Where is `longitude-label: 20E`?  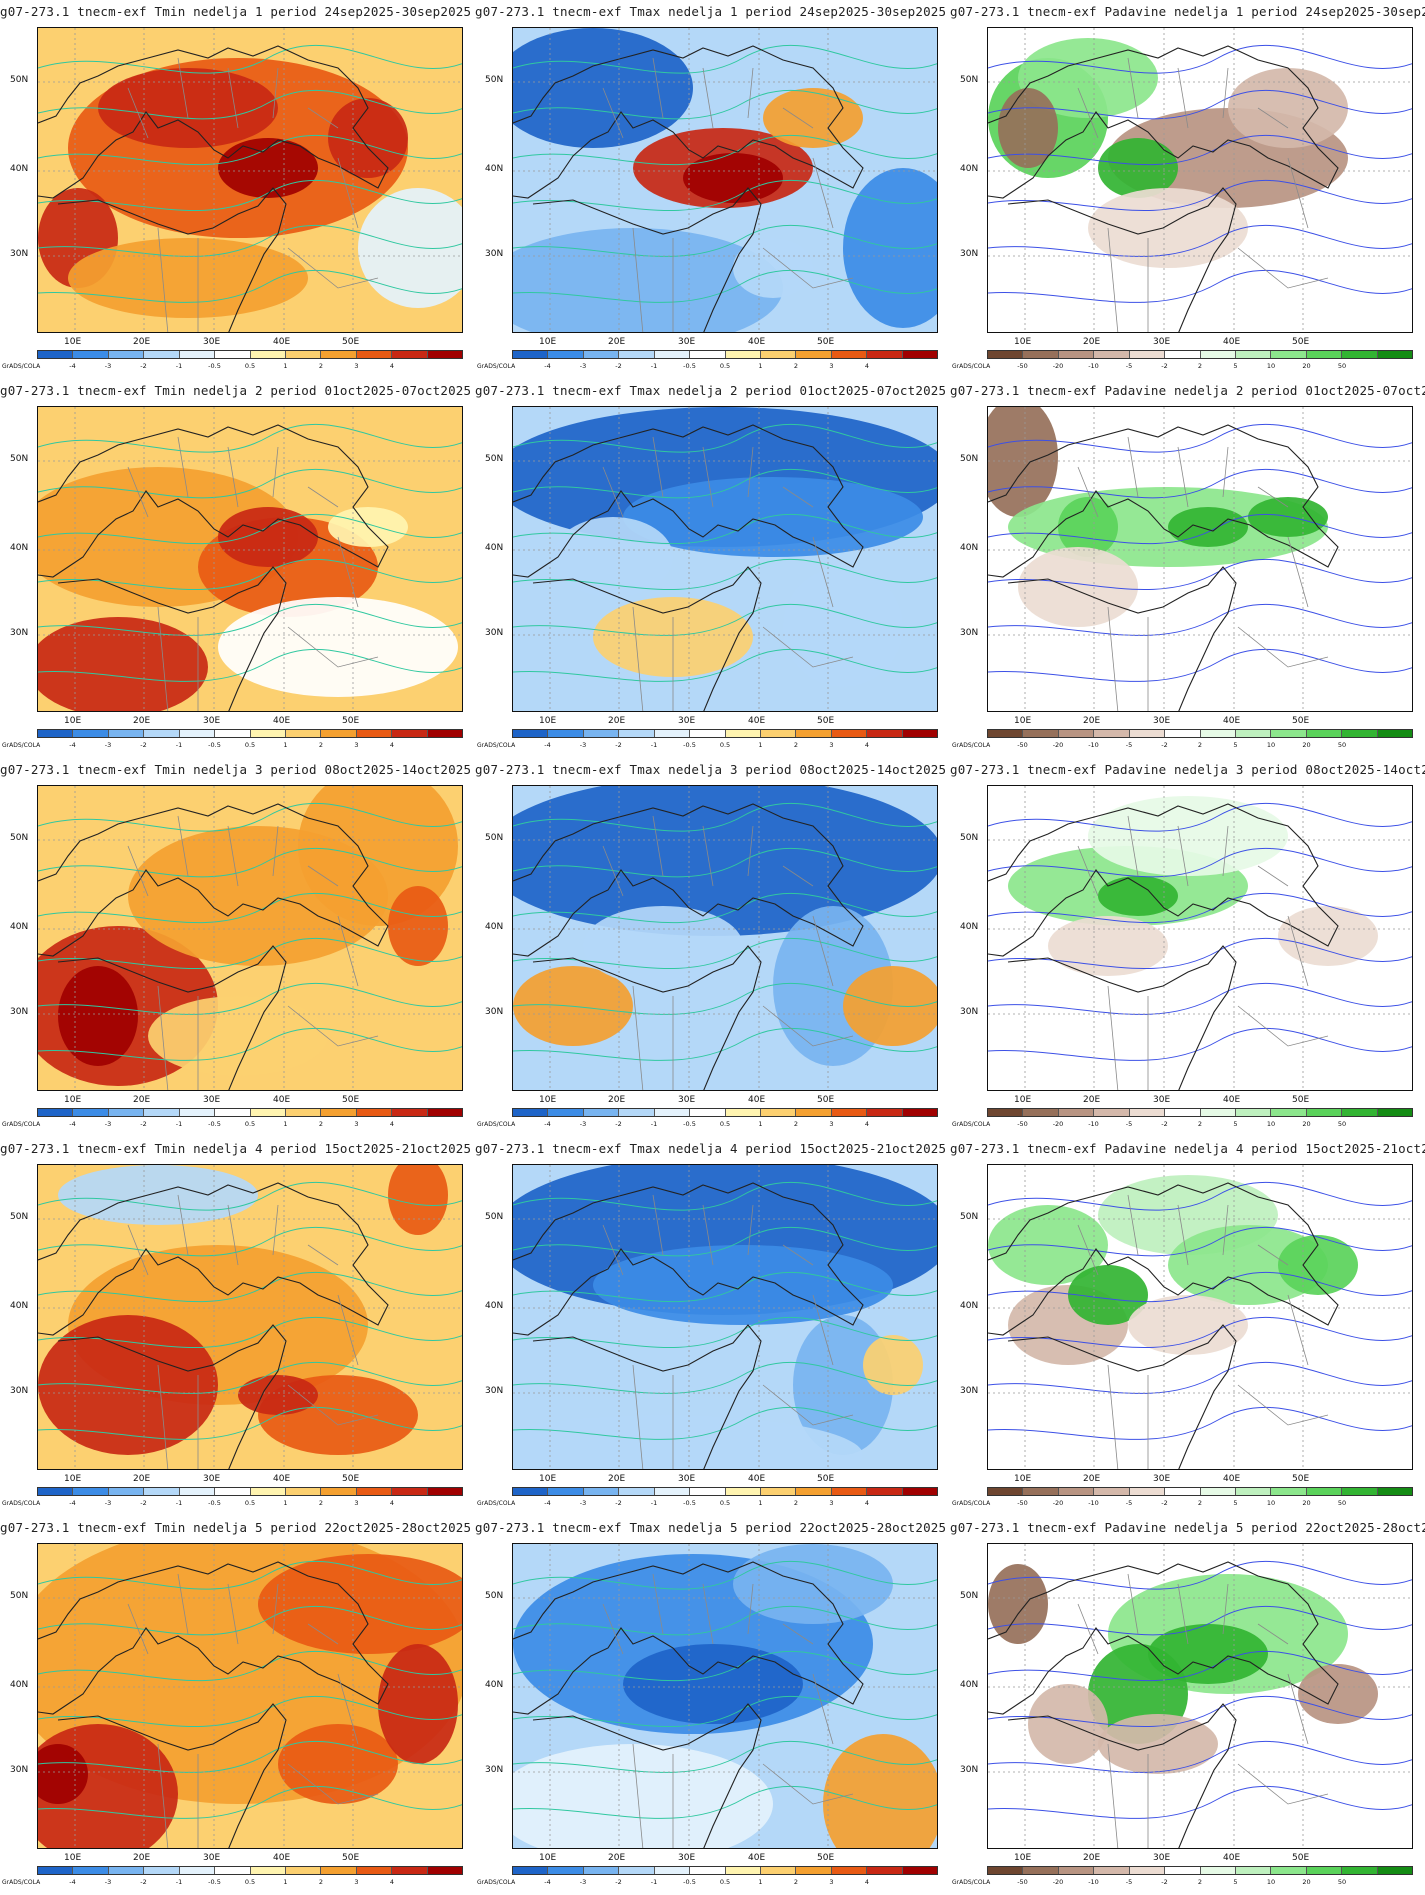 longitude-label: 20E is located at coordinates (617, 342).